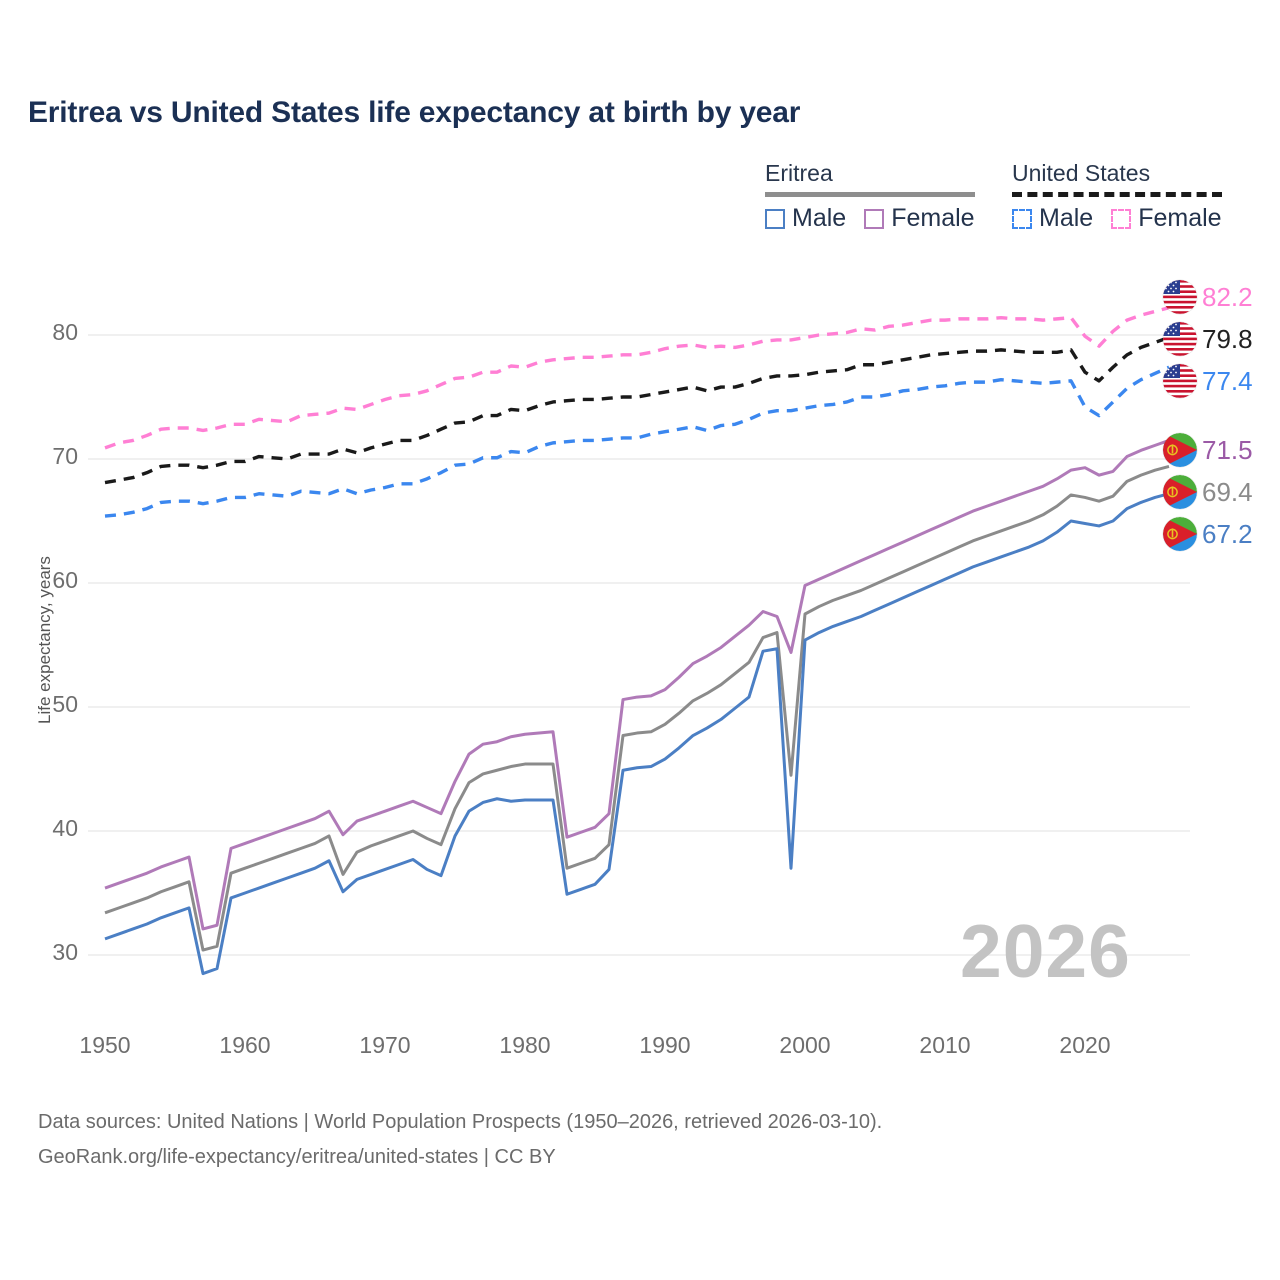 This screenshot has height=1280, width=1280. I want to click on legend-country-eritrea: Eritrea, so click(799, 173).